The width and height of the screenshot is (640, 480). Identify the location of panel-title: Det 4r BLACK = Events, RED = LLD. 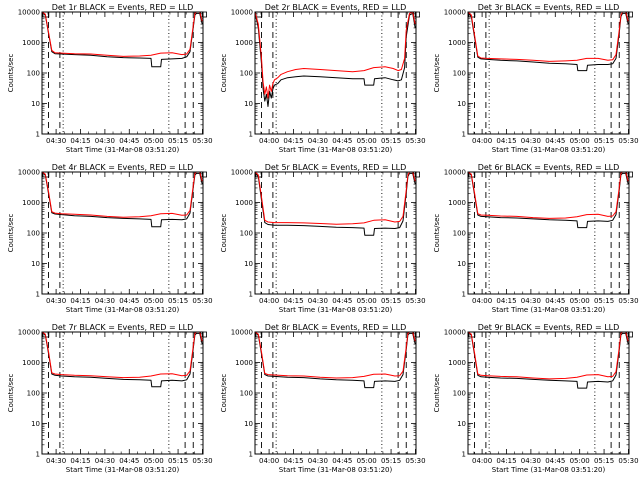
(123, 167).